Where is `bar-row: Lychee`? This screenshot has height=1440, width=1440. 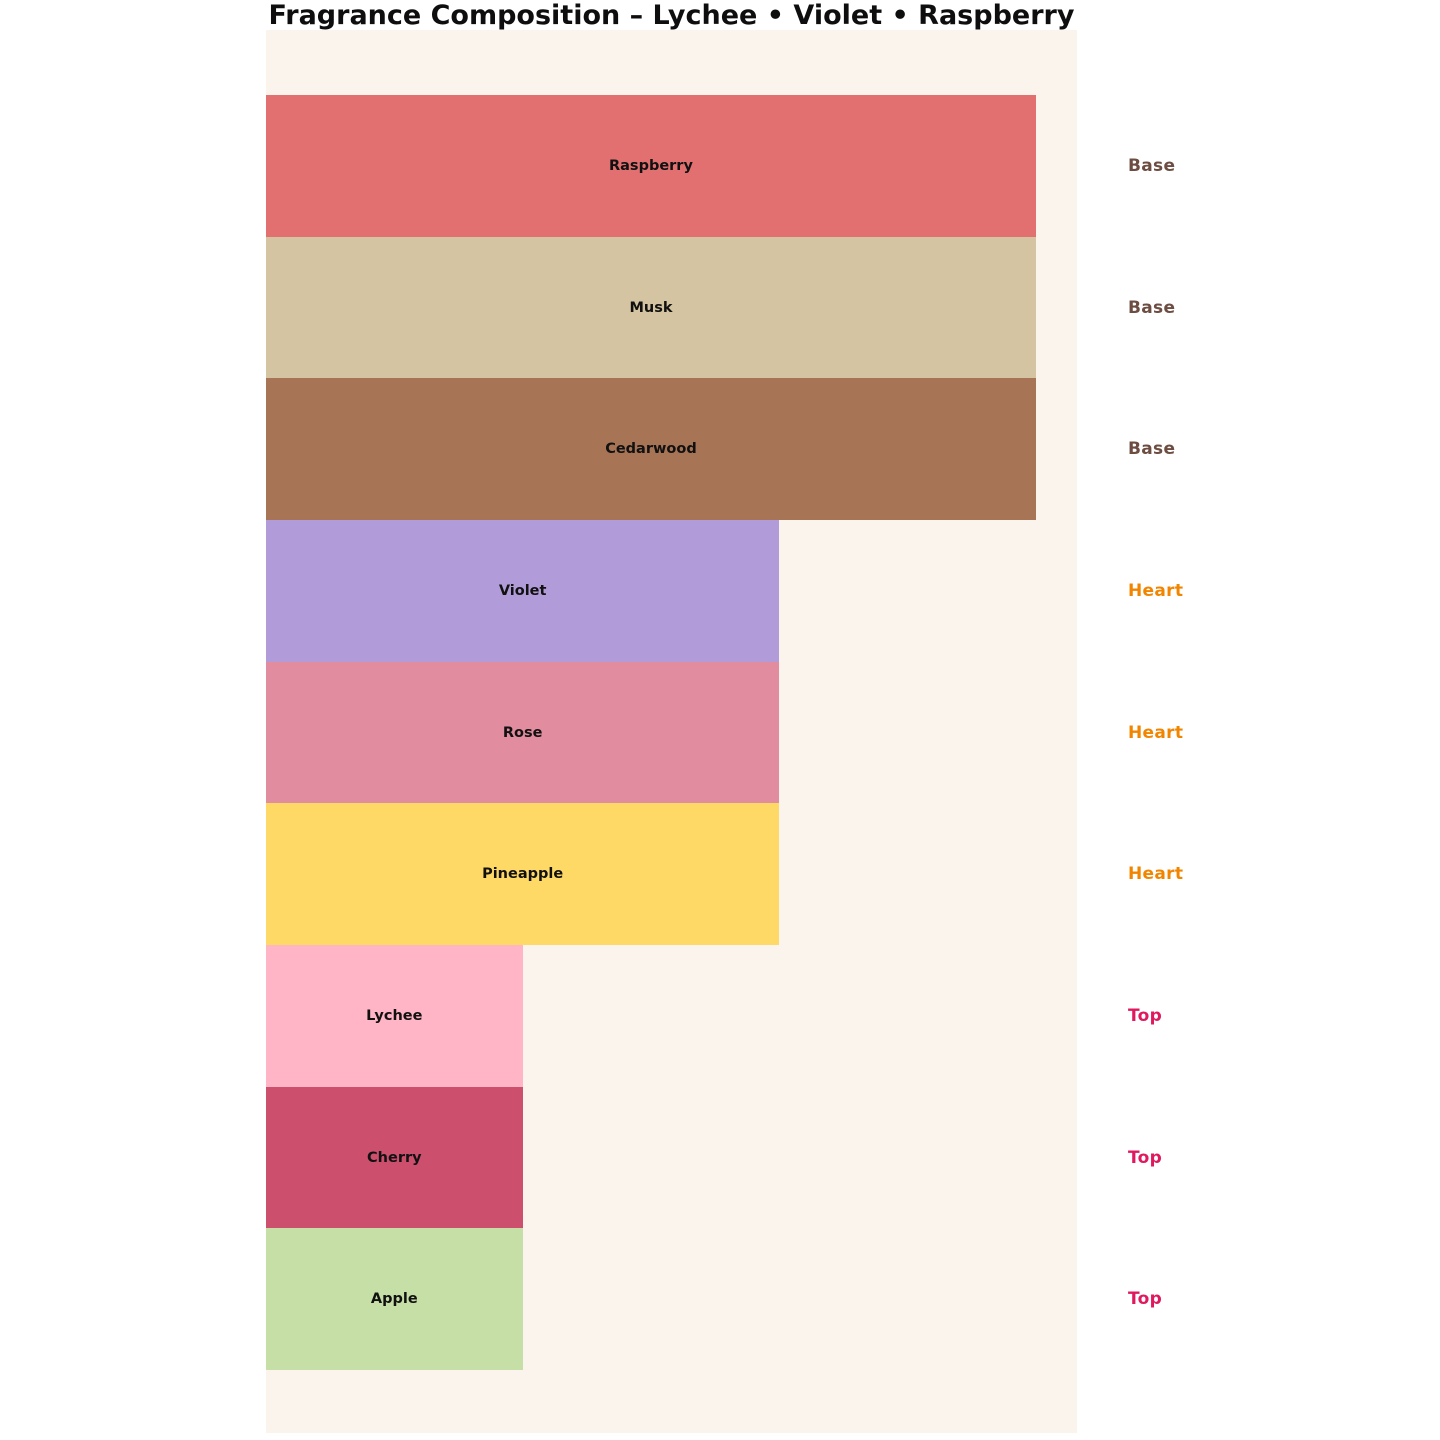 bar-row: Lychee is located at coordinates (671, 1016).